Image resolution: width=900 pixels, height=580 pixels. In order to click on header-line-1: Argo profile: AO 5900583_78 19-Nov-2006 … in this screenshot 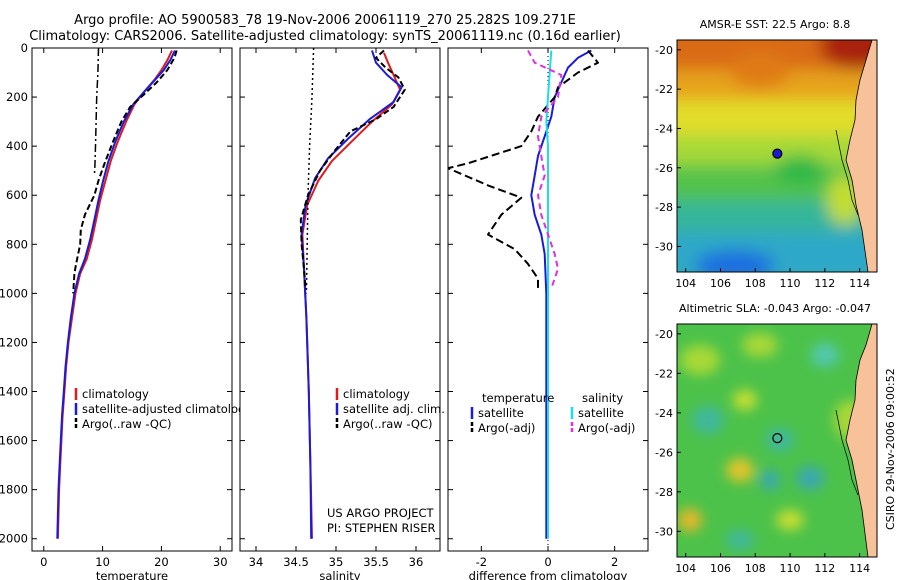, I will do `click(325, 20)`.